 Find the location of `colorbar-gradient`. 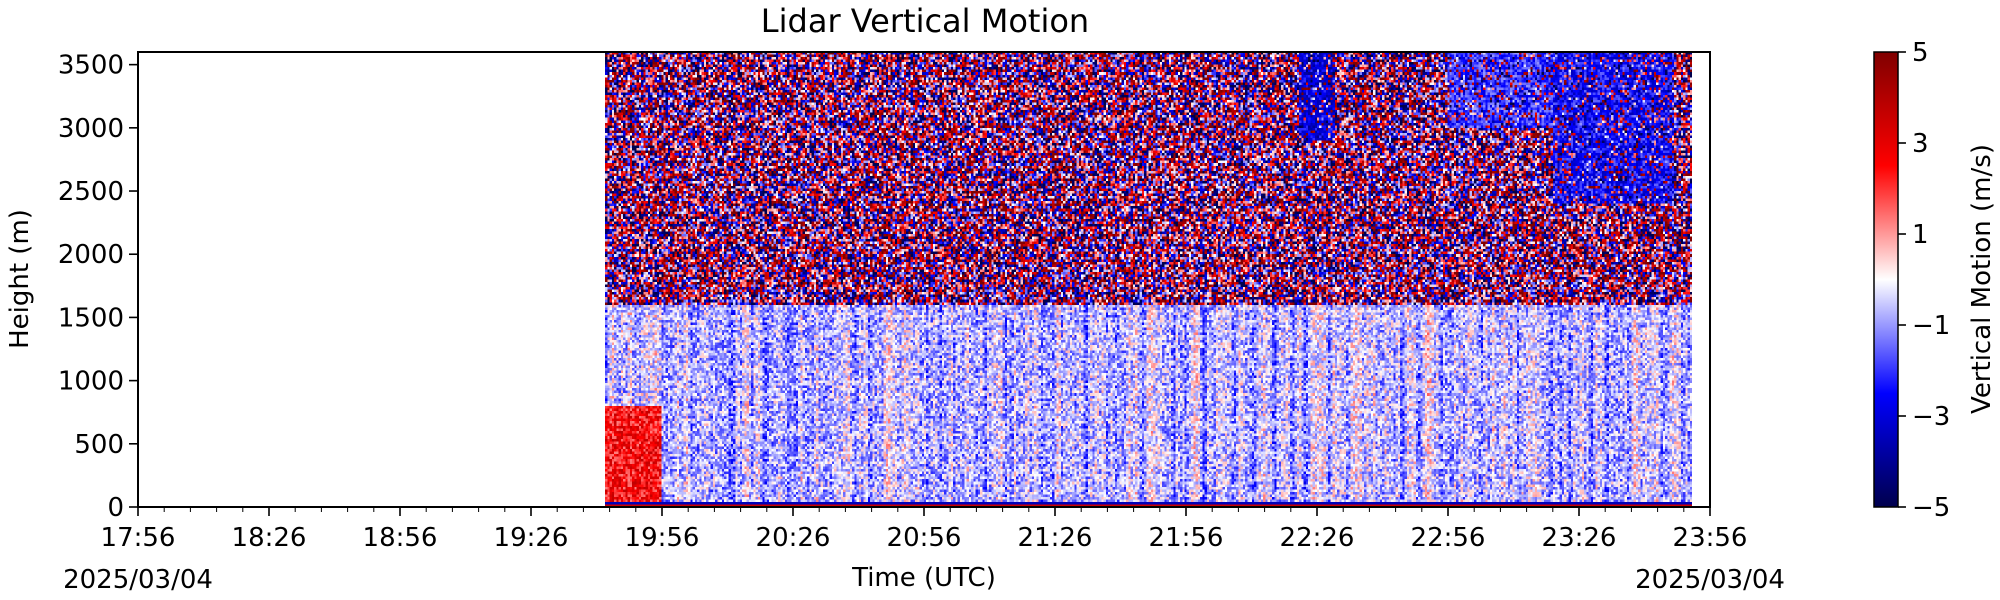

colorbar-gradient is located at coordinates (1886, 279).